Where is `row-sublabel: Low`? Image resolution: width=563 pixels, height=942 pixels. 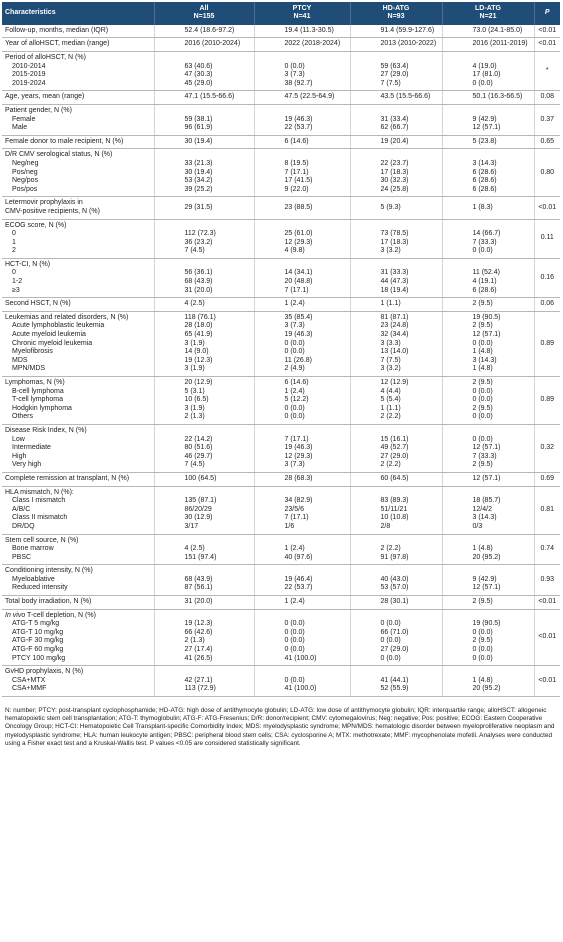 row-sublabel: Low is located at coordinates (18, 439).